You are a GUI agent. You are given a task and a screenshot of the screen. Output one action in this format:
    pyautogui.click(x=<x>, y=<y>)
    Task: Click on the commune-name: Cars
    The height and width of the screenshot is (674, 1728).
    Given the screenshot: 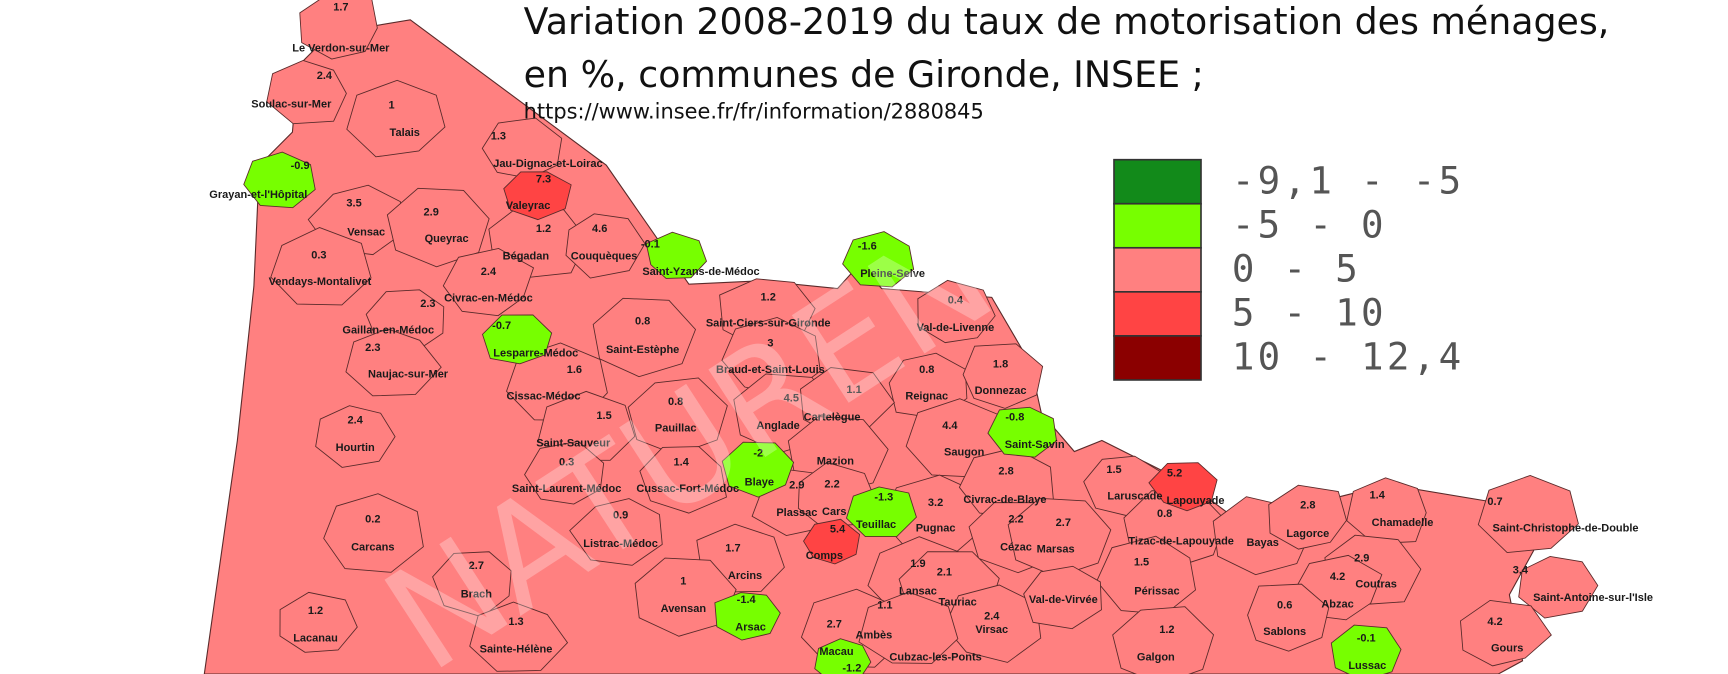 What is the action you would take?
    pyautogui.click(x=834, y=512)
    